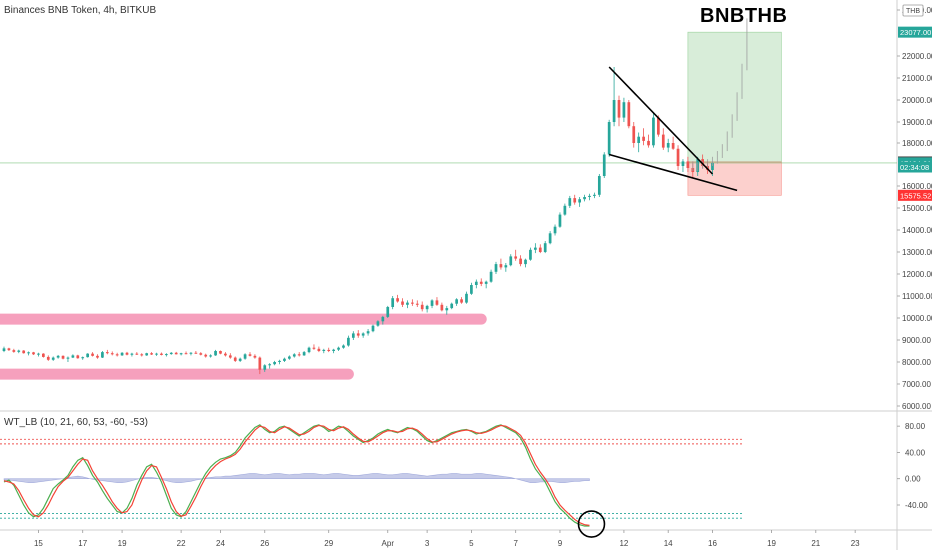 The height and width of the screenshot is (555, 932). I want to click on price-tick-label: 9000.00, so click(916, 340).